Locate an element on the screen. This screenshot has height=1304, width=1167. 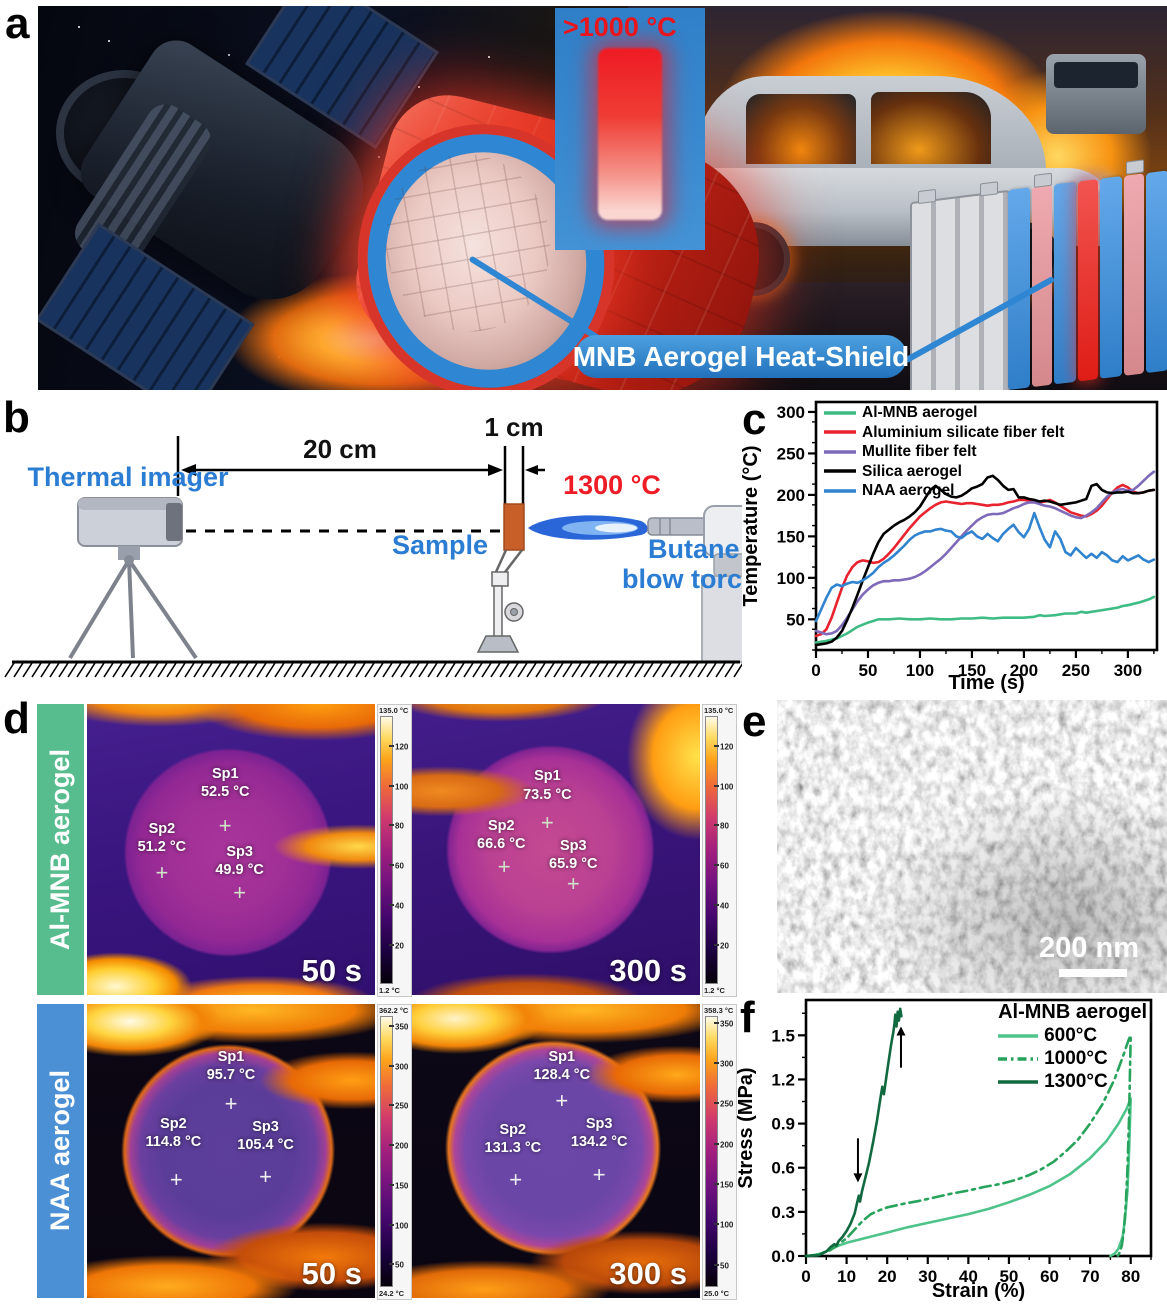
setup-schematic: 20 cm 1 cm Thermal imager is located at coordinates (373, 545).